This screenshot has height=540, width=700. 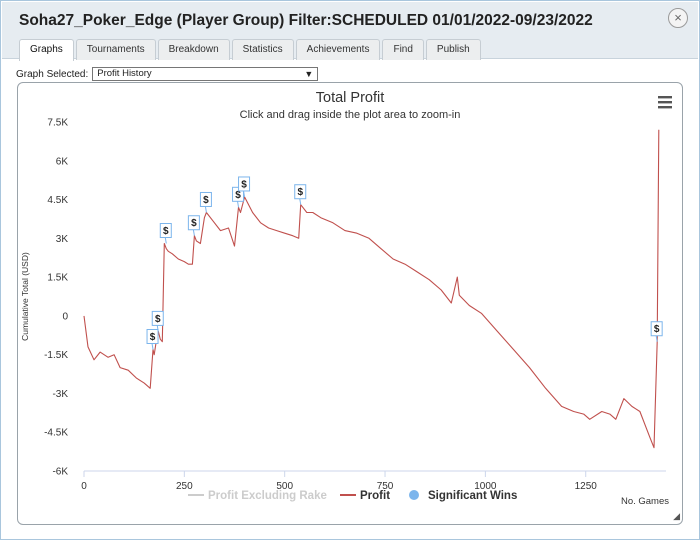 What do you see at coordinates (205, 74) in the screenshot?
I see `graph-select-dropdown: Profit History ▼` at bounding box center [205, 74].